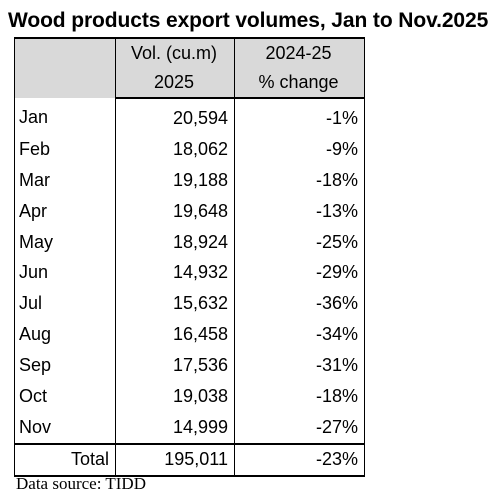  I want to click on table-row: Apr 19,648 -13%, so click(189, 211).